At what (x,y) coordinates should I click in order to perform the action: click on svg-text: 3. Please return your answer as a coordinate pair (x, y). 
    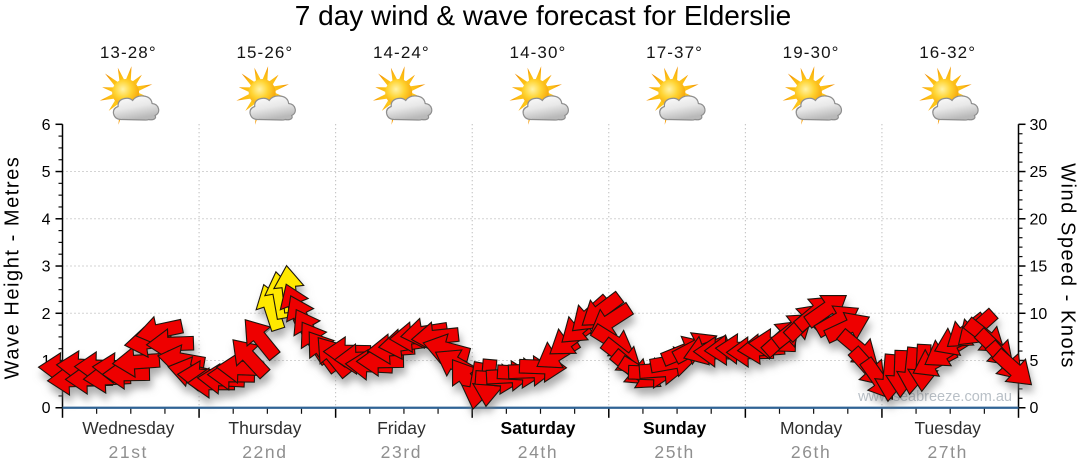
    Looking at the image, I should click on (46, 267).